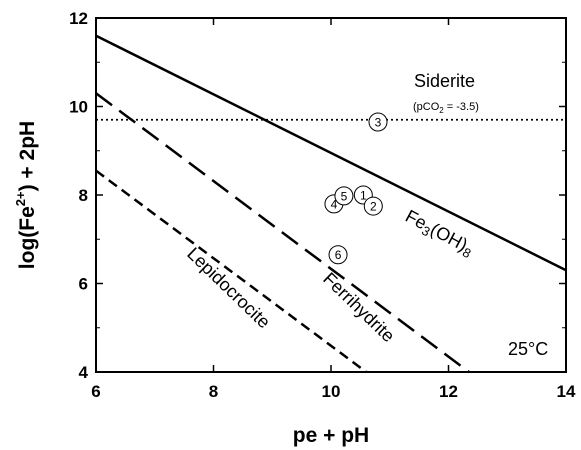 The image size is (581, 450). What do you see at coordinates (95, 391) in the screenshot?
I see `x-tick-label: 6` at bounding box center [95, 391].